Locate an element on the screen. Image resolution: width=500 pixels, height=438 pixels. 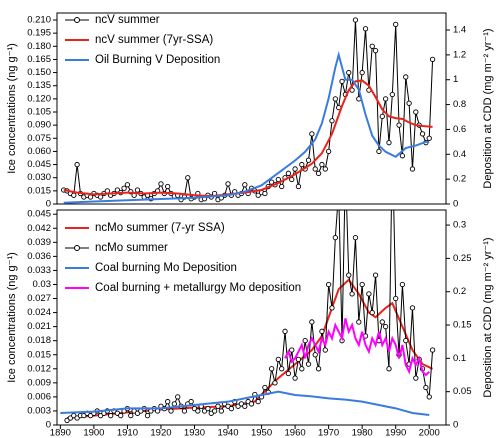
y-tick-label: 0.210 is located at coordinates (39, 20).